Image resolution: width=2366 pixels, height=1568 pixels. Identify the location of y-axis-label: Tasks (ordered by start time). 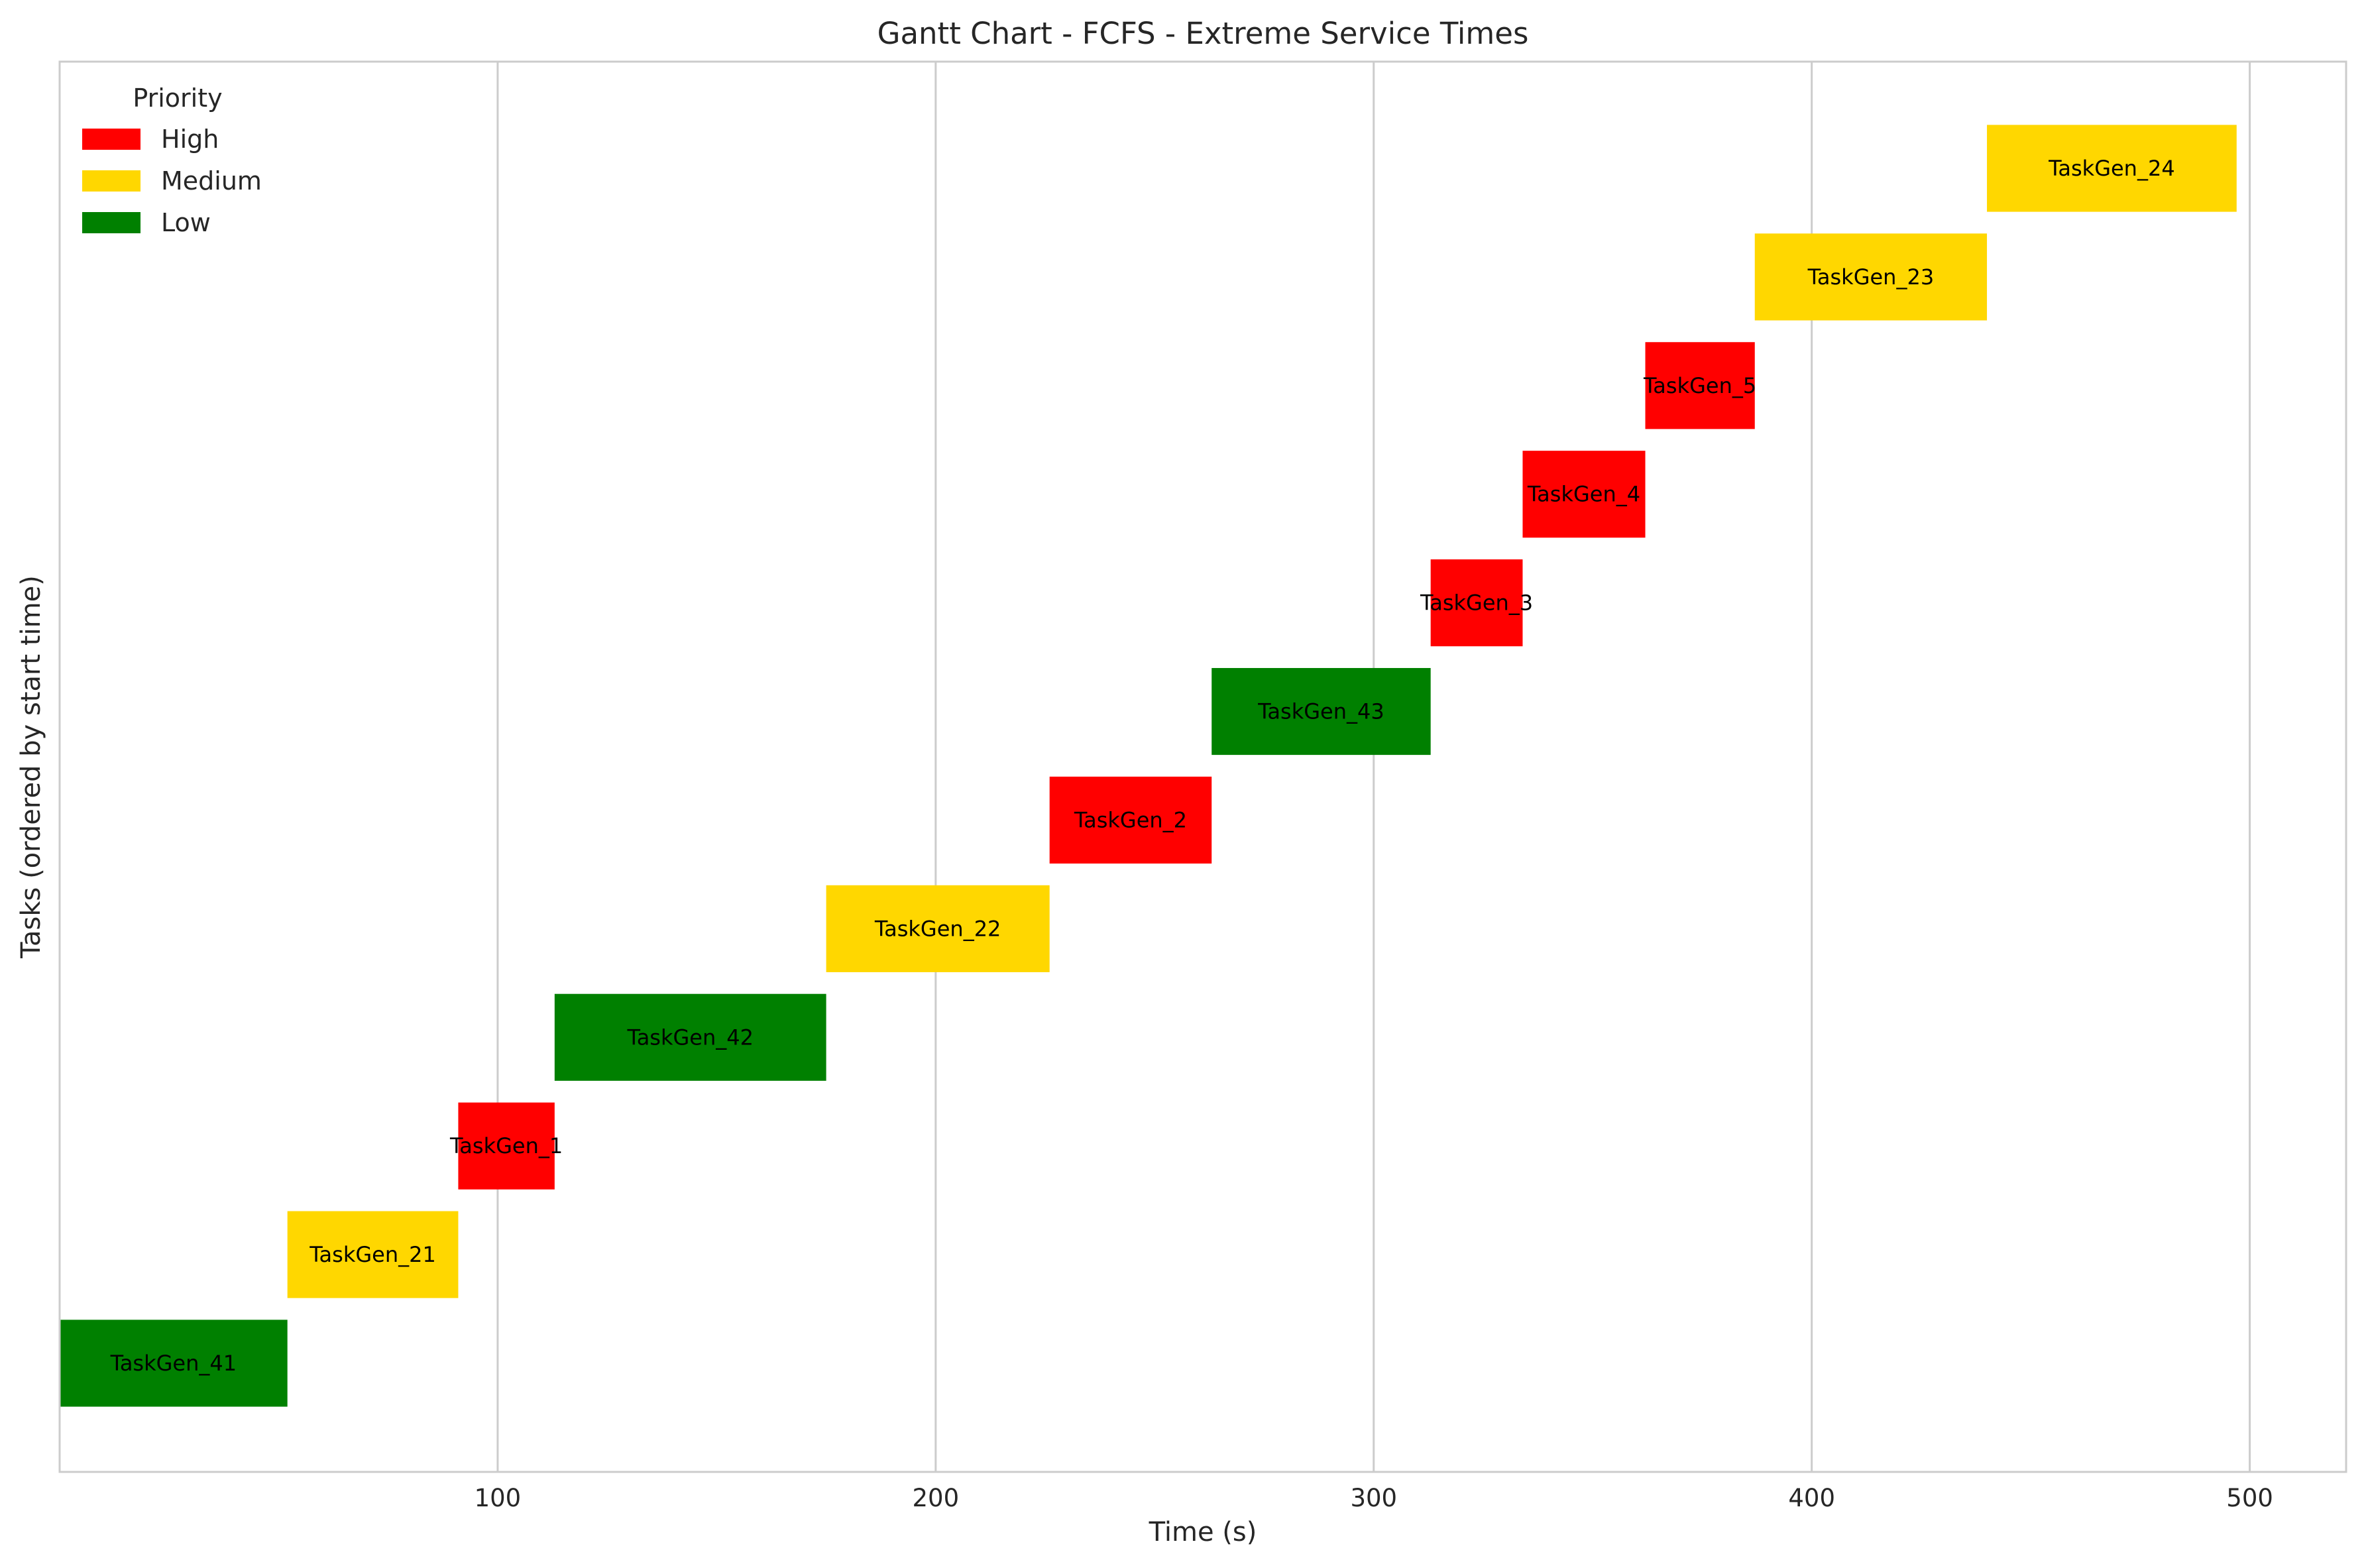
(31, 767).